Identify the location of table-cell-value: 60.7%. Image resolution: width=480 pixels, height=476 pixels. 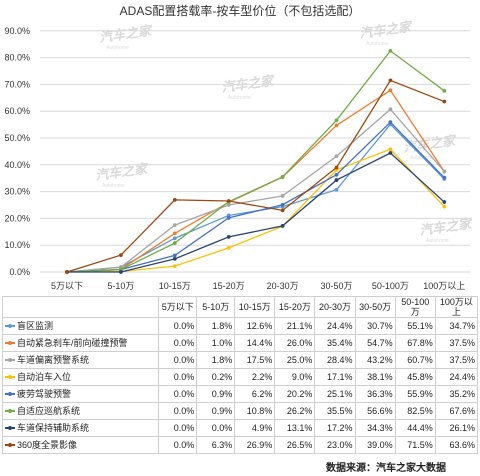
(415, 360).